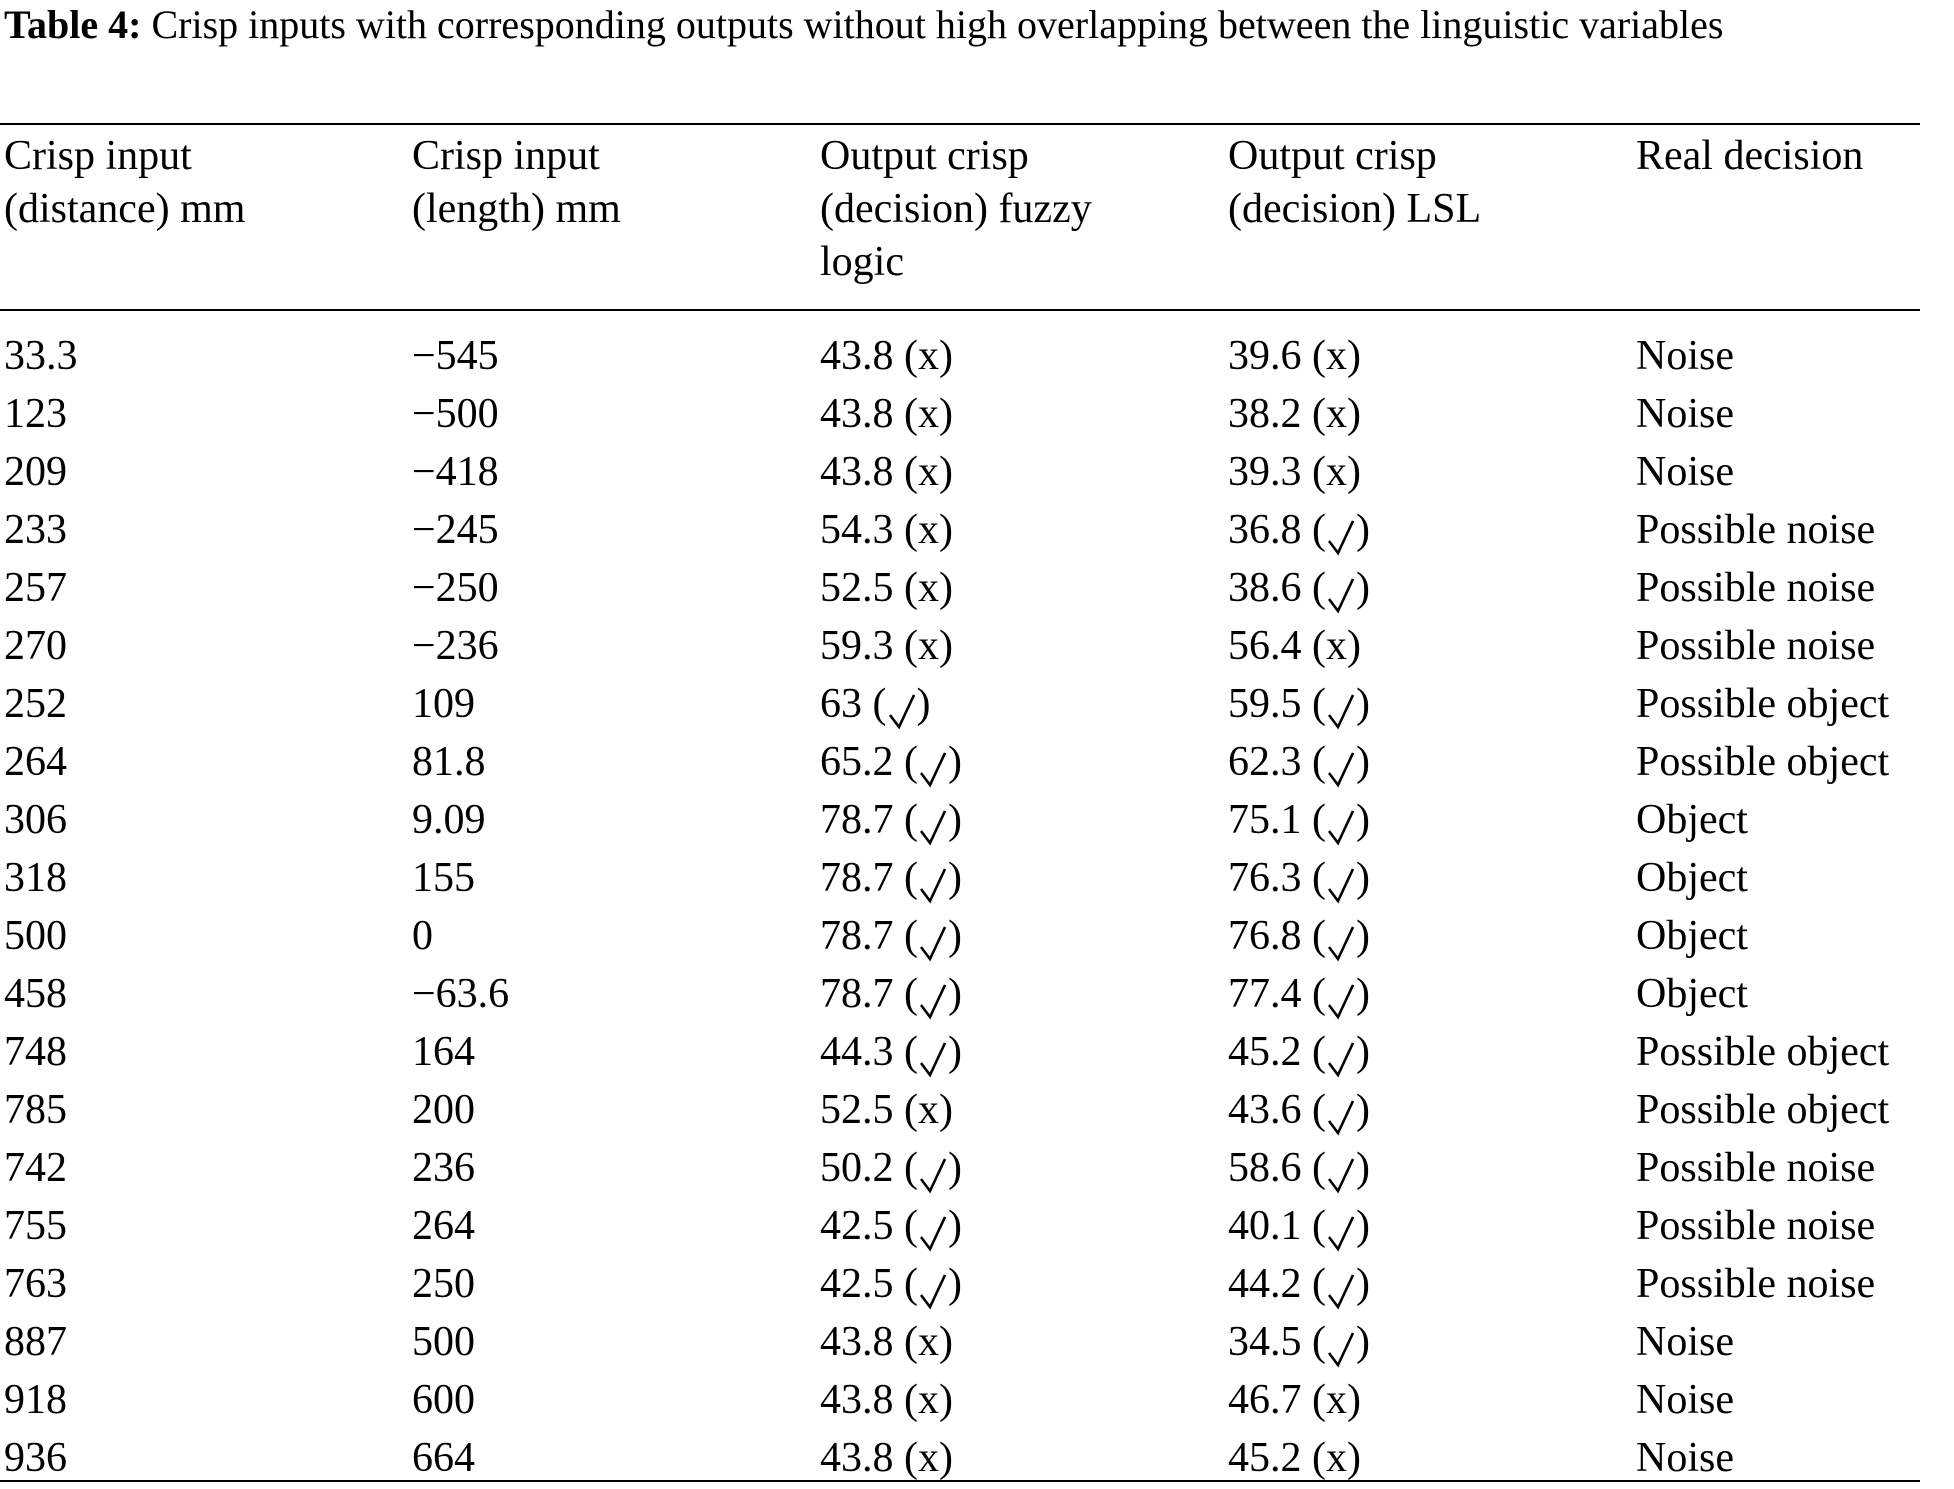  I want to click on cell-lsl-output-value: 43.6, so click(1265, 1110).